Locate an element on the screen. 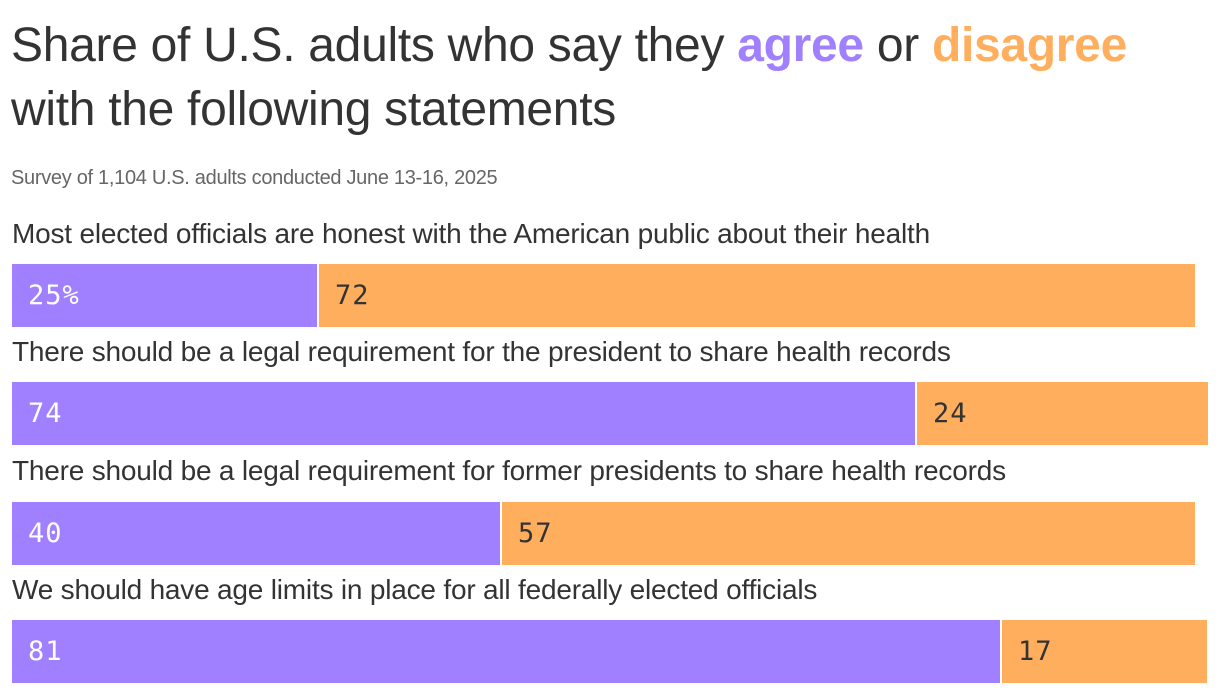 This screenshot has height=694, width=1220. agree-bar: 74 is located at coordinates (463, 413).